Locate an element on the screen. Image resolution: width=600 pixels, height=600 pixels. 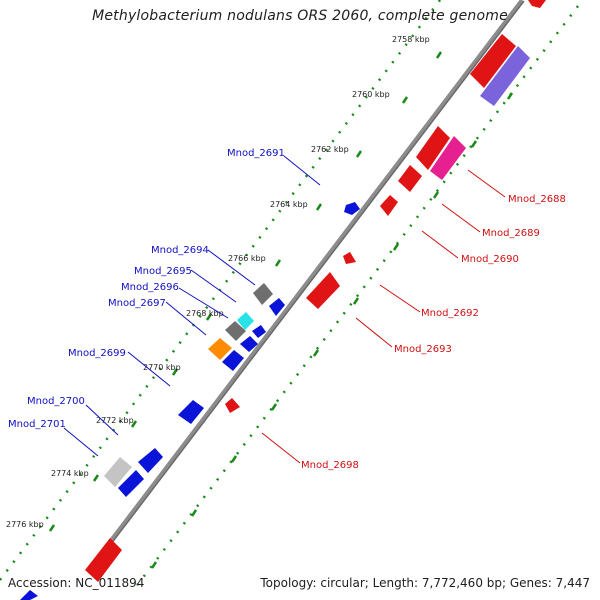
gene-label-Mnod_2699: Mnod_2699 is located at coordinates (97, 353).